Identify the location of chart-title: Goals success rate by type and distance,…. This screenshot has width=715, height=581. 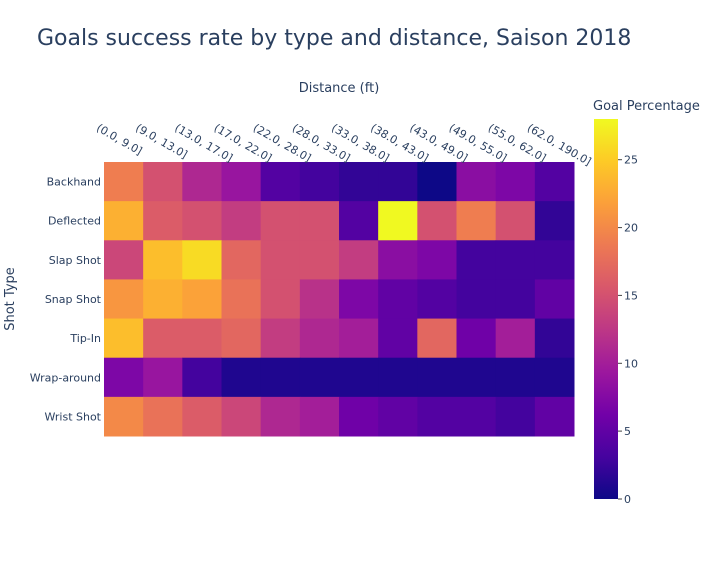
(334, 38).